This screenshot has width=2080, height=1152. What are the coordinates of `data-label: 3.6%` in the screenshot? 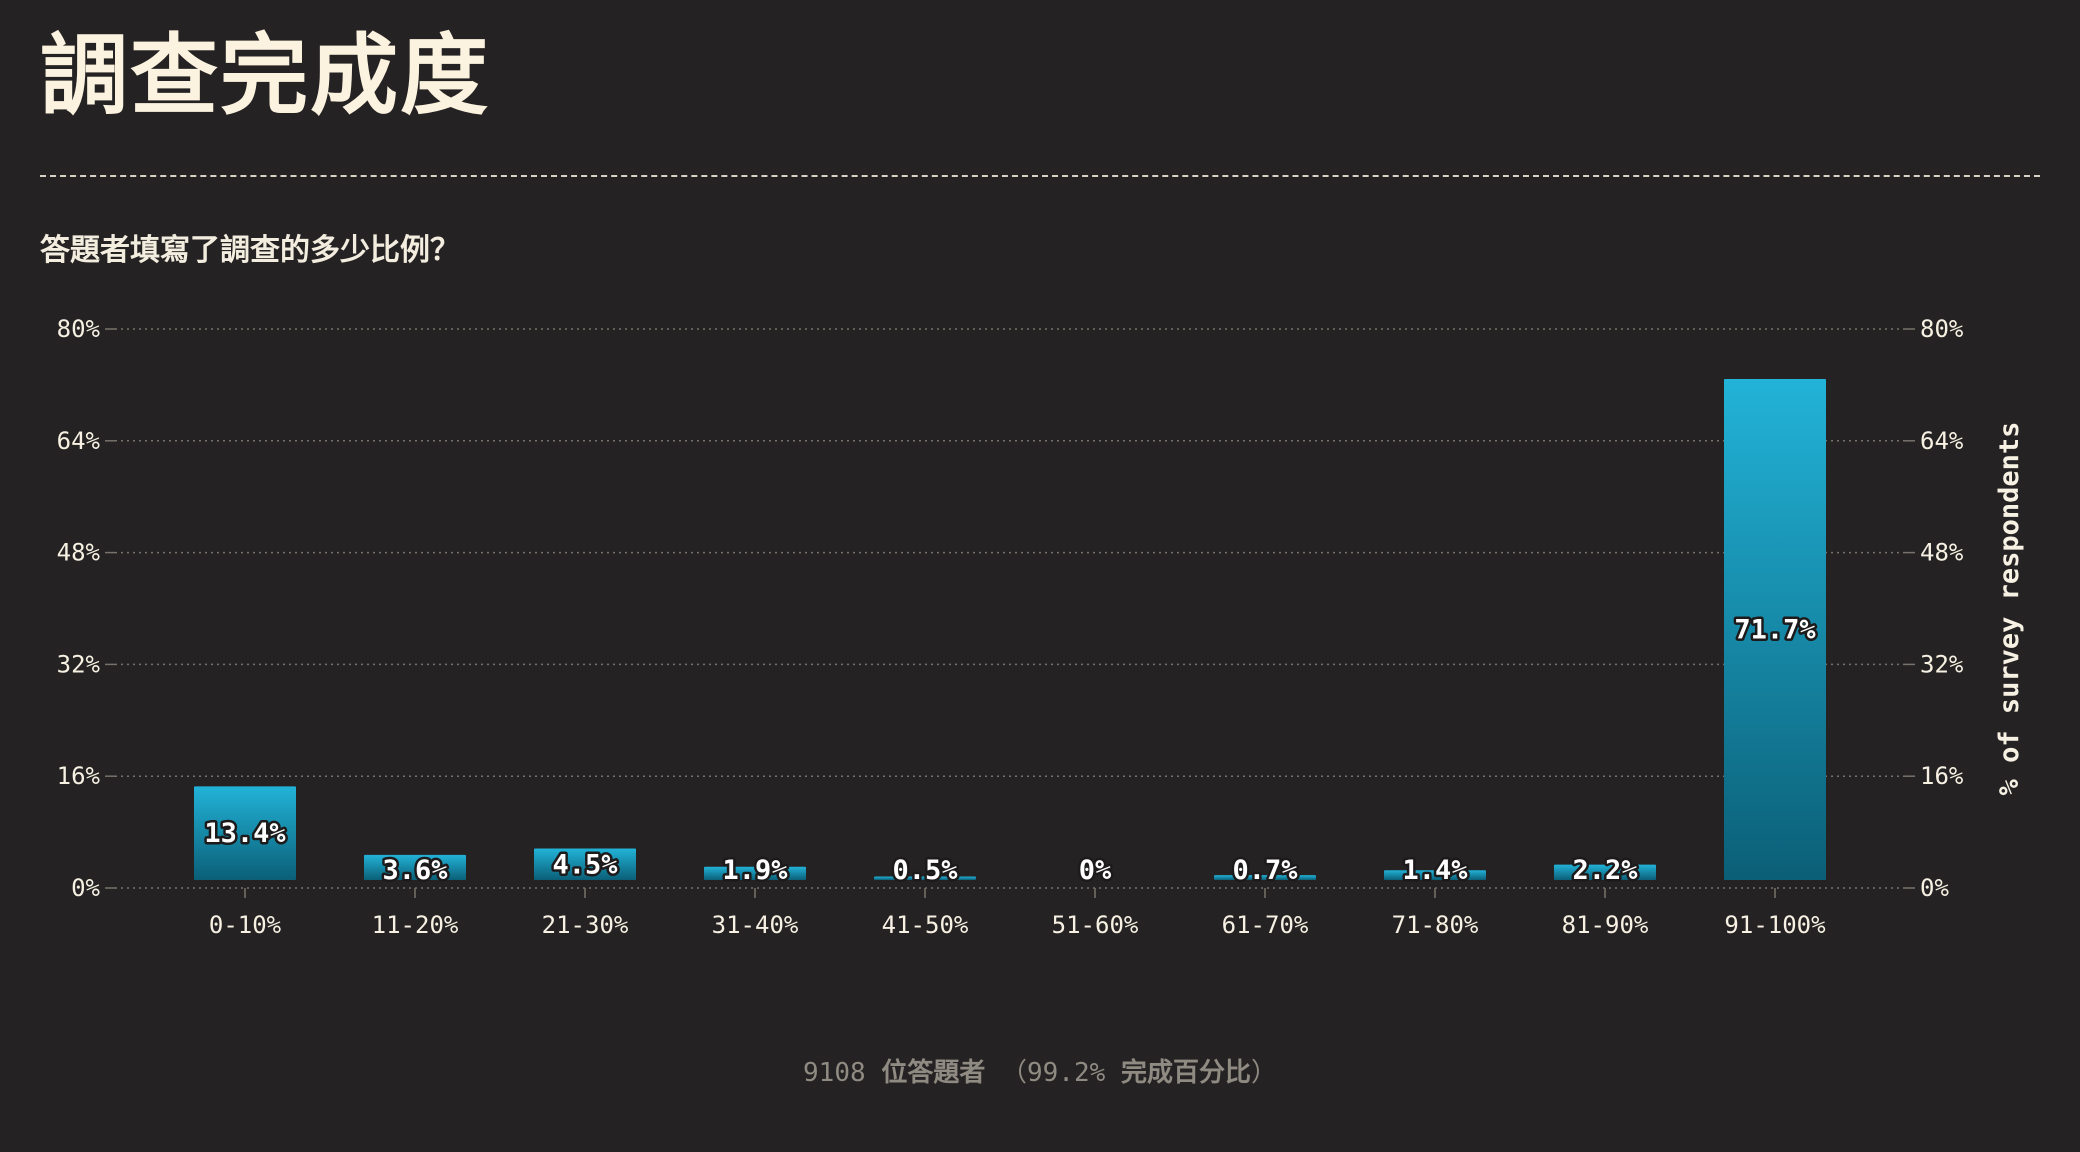 It's located at (415, 870).